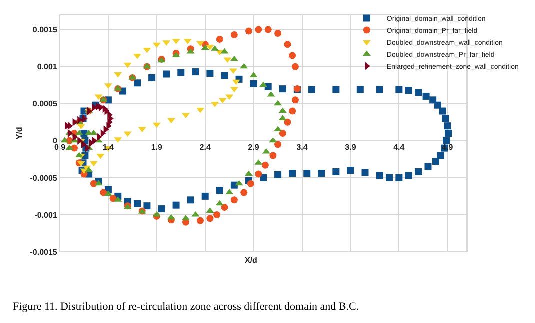 This screenshot has height=323, width=535. Describe the element at coordinates (157, 147) in the screenshot. I see `x-tick-label: 1.9` at that location.